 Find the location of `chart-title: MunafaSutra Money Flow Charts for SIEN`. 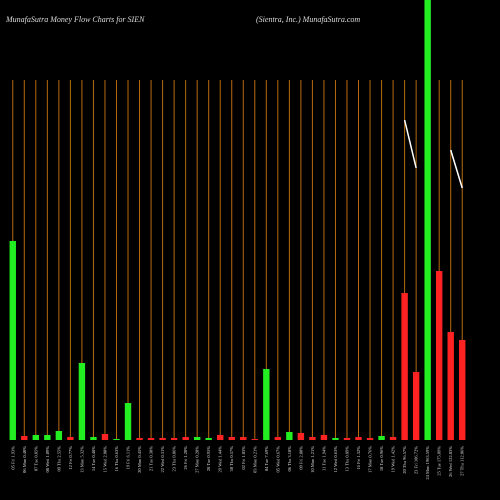

chart-title: MunafaSutra Money Flow Charts for SIEN is located at coordinates (75, 19).